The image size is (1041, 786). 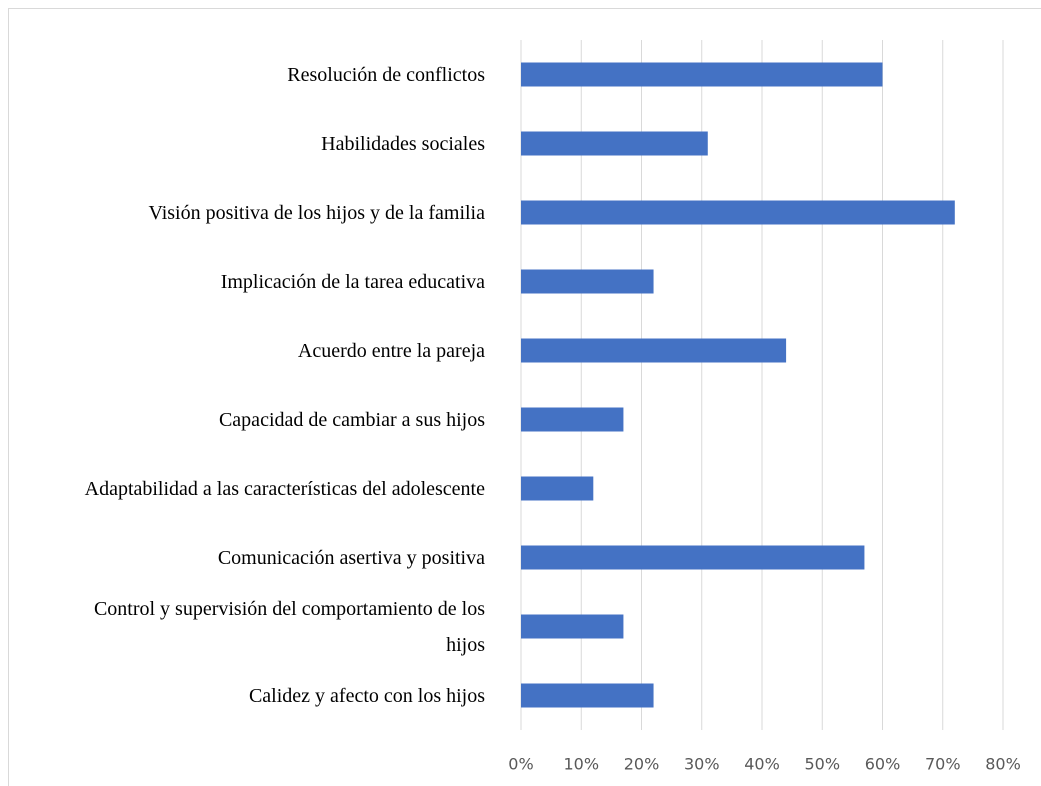 What do you see at coordinates (762, 764) in the screenshot?
I see `x-tick-label: 40%` at bounding box center [762, 764].